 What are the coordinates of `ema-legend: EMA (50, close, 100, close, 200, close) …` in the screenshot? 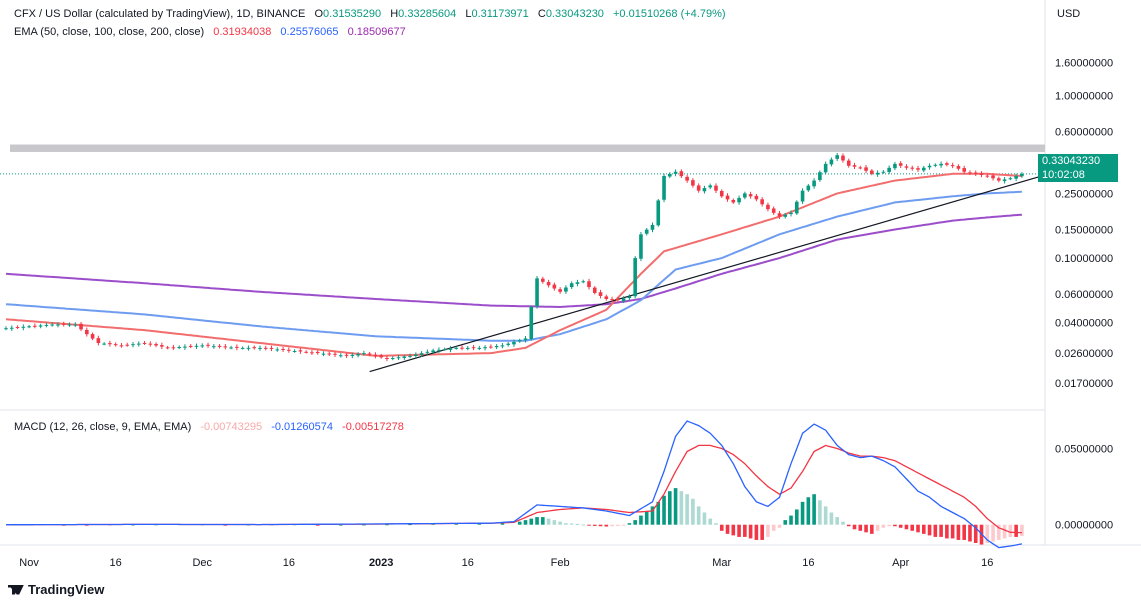 It's located at (213, 32).